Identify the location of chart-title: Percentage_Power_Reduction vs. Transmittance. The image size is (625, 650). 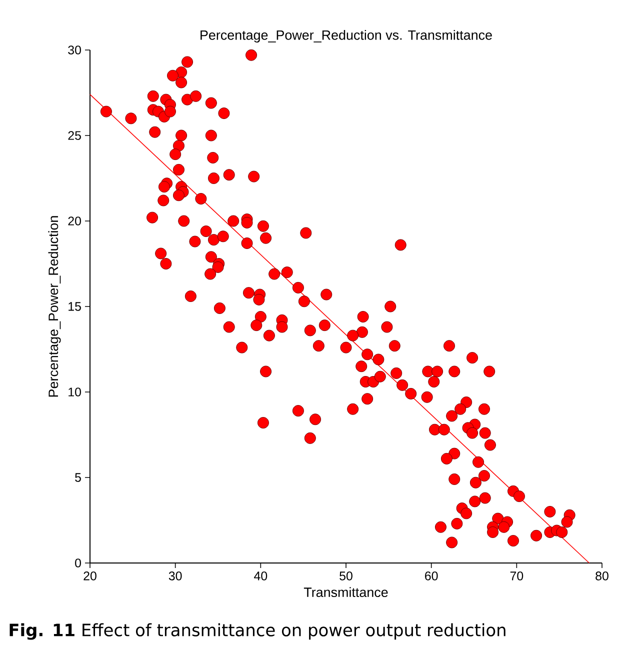
(346, 36).